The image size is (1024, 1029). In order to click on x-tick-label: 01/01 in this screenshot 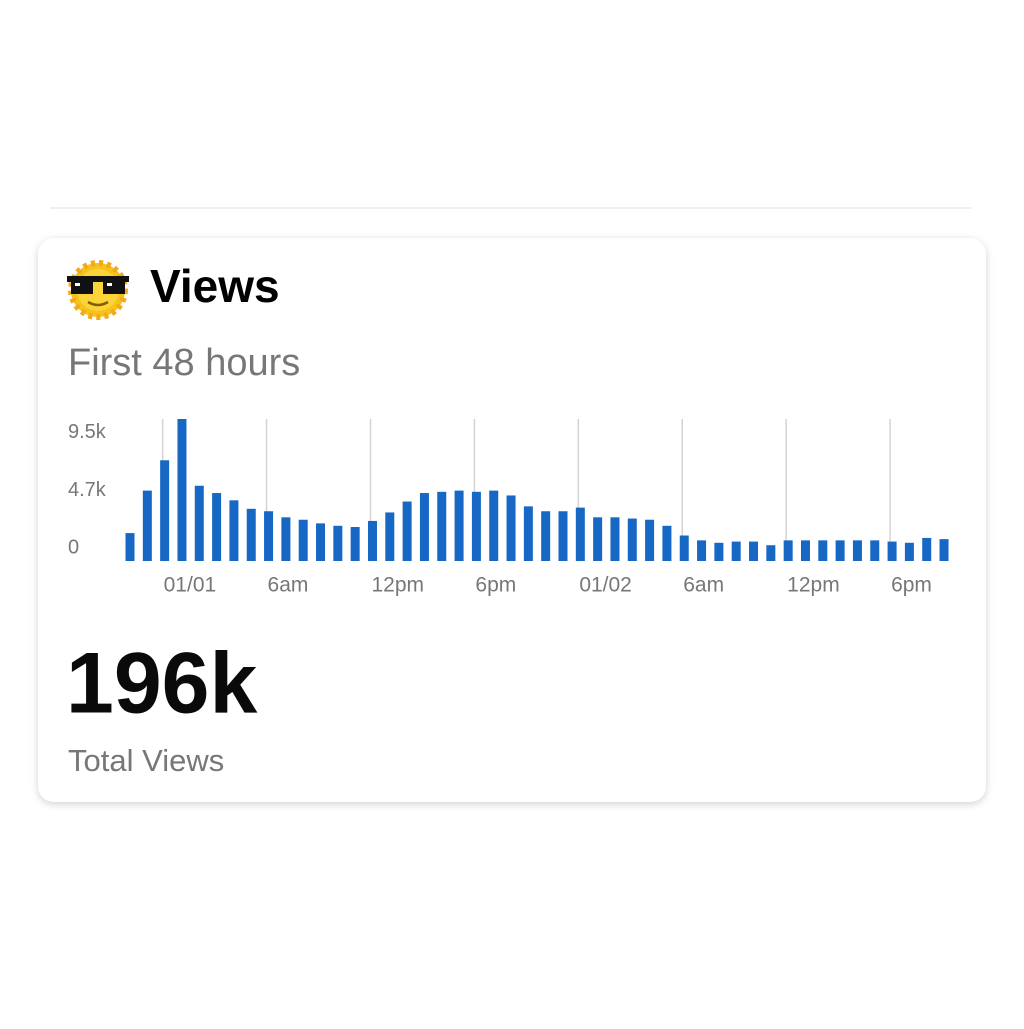, I will do `click(190, 585)`.